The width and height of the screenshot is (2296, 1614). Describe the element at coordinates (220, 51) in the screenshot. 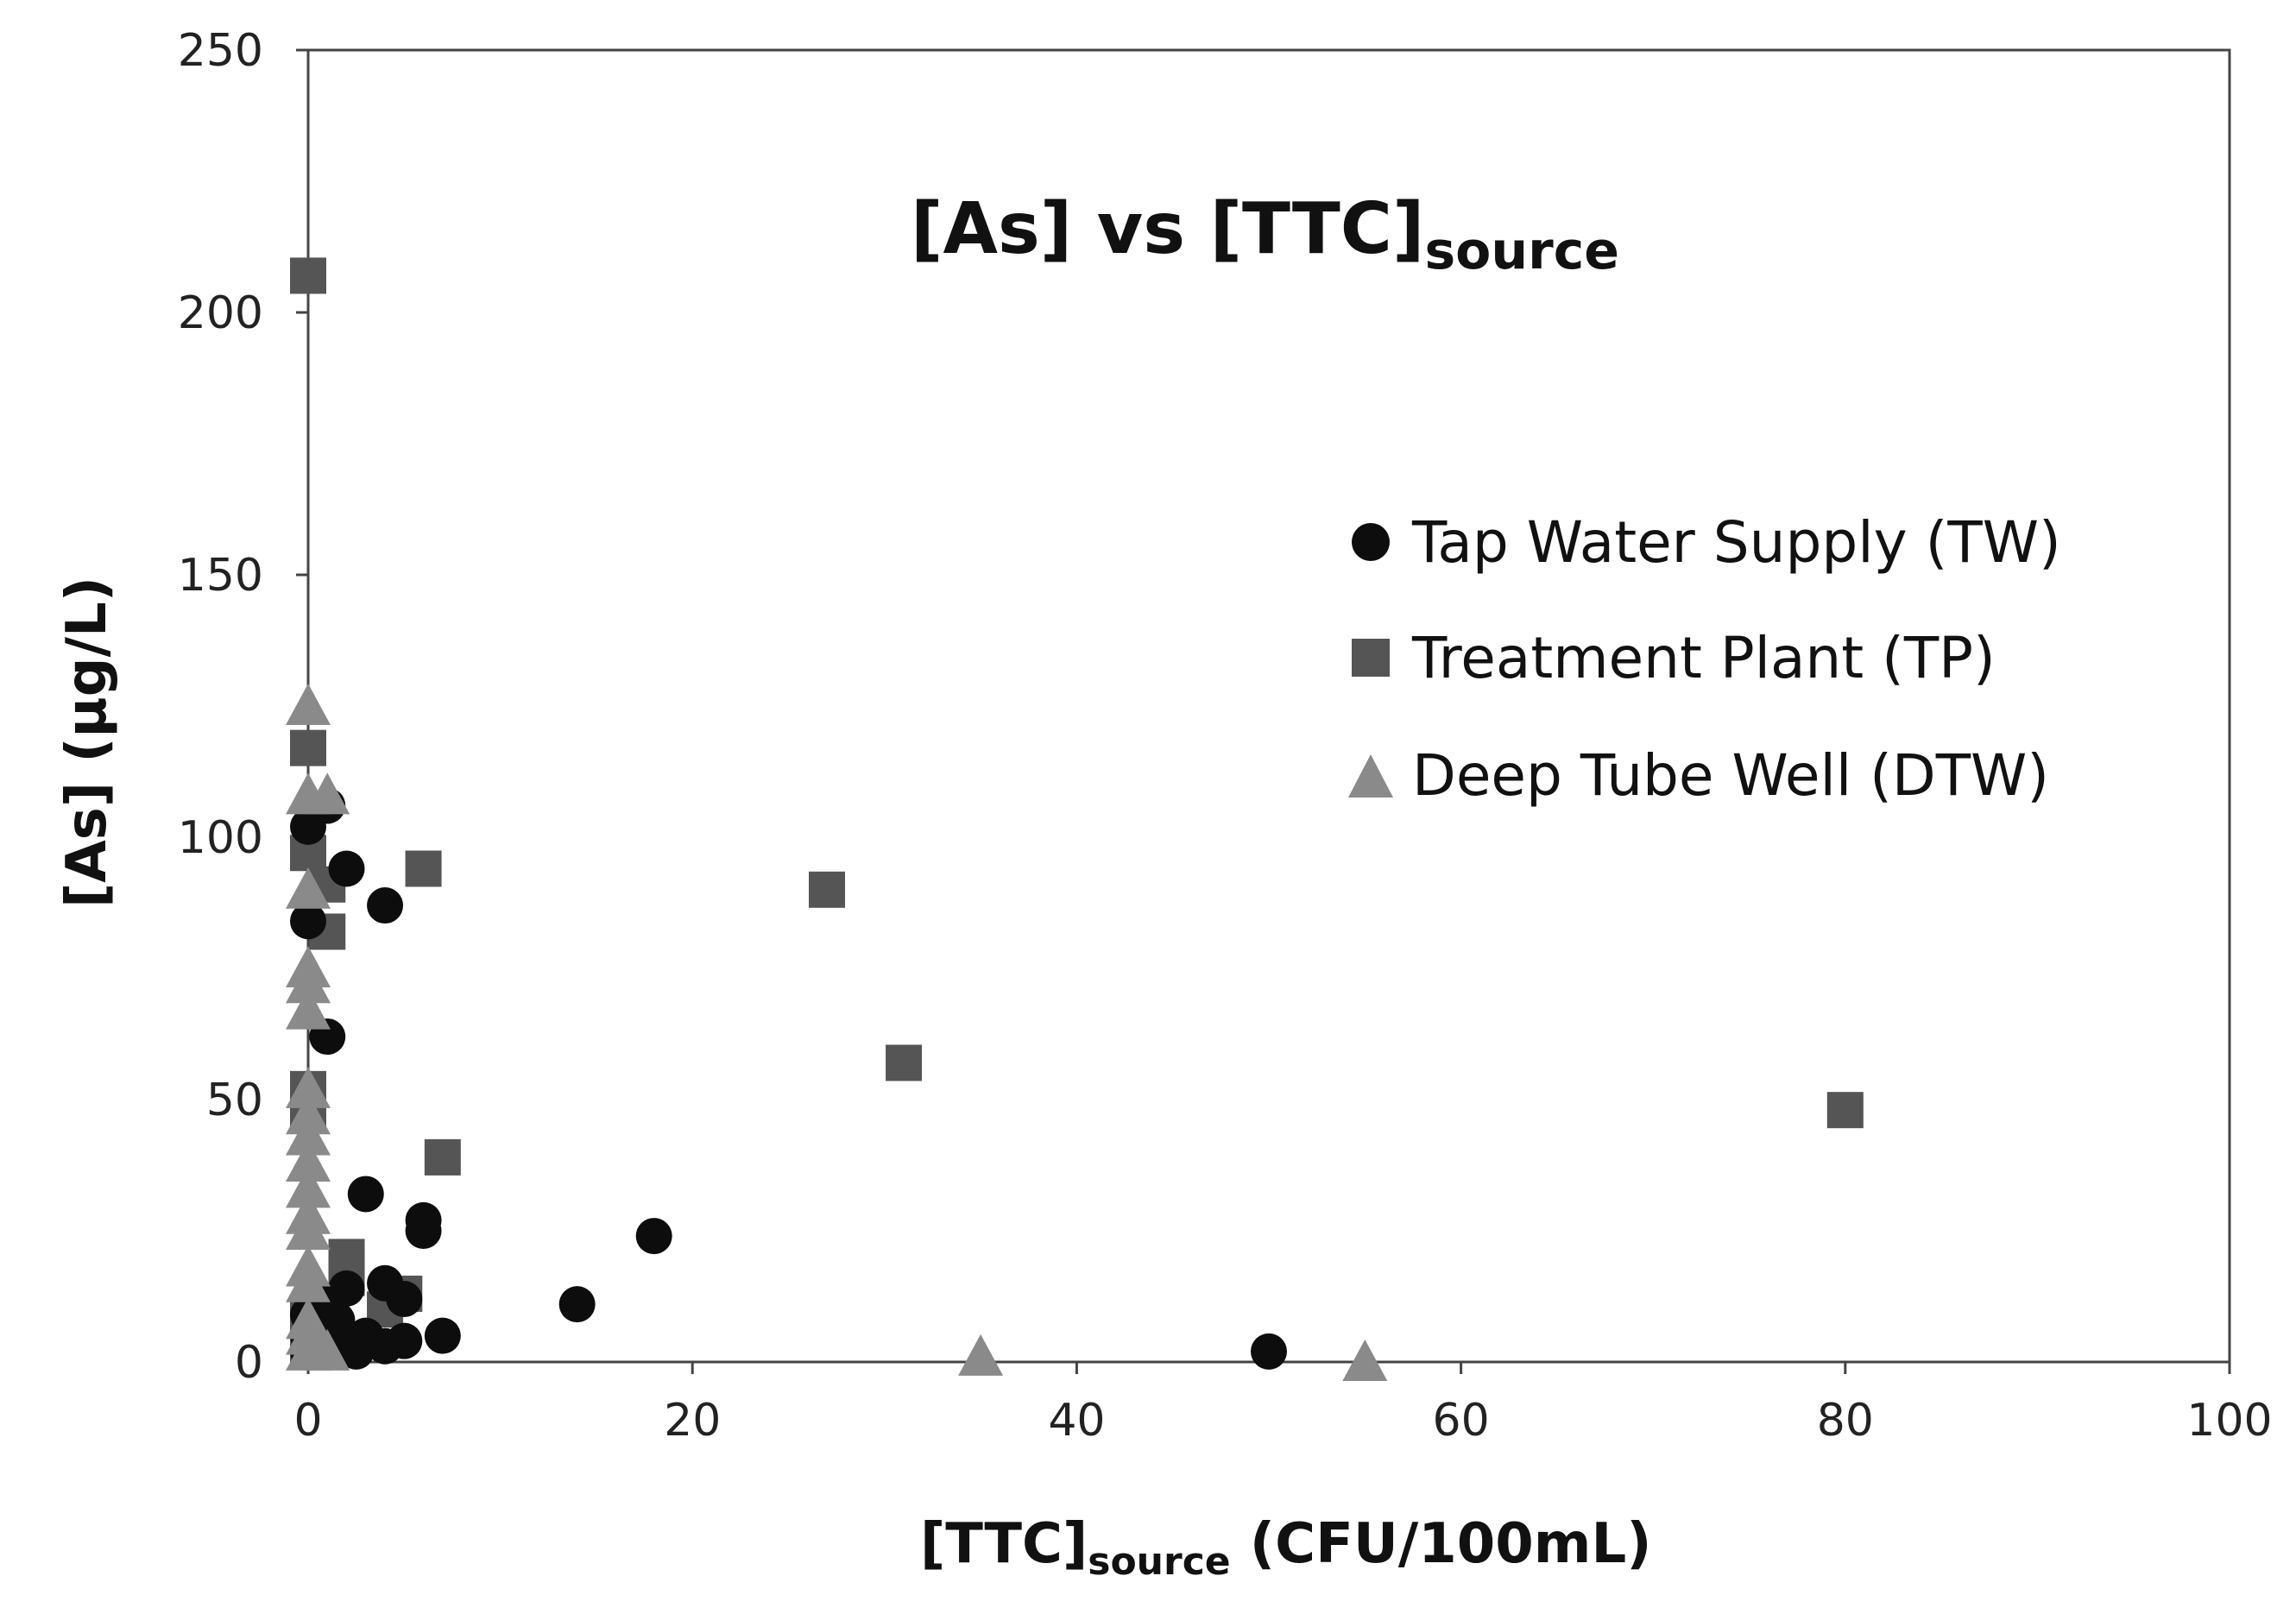

I see `y-tick-label: 250` at that location.